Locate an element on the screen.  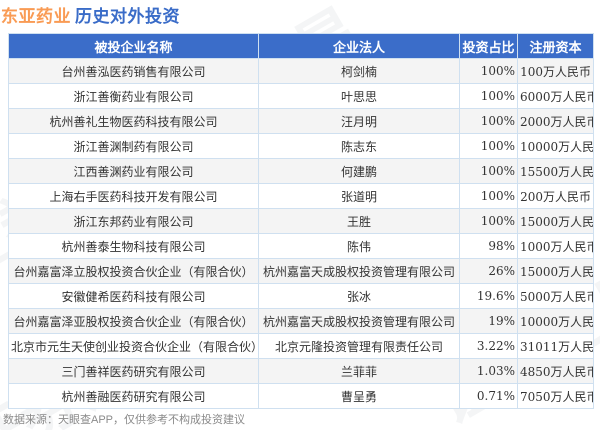
company-name-title: 东亚药业 is located at coordinates (36, 16).